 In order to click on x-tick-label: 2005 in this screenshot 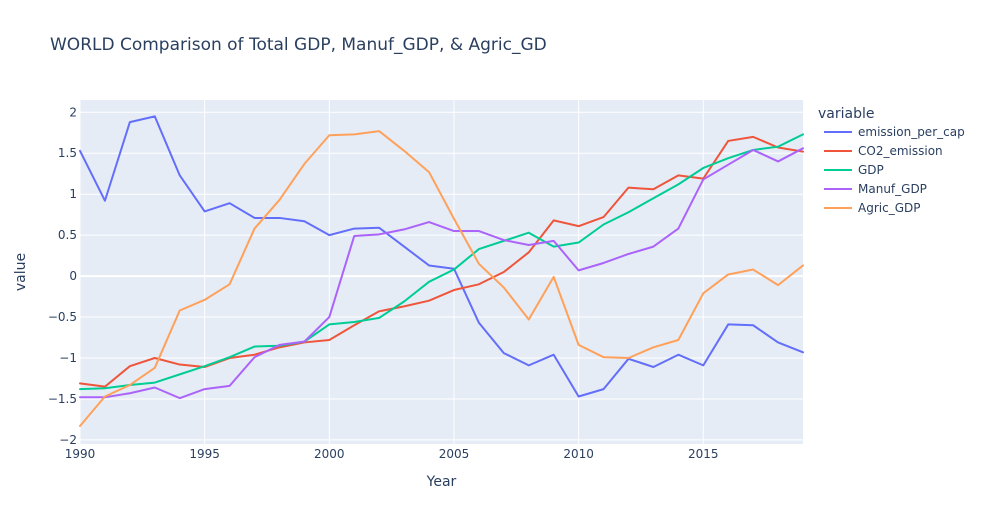, I will do `click(454, 454)`.